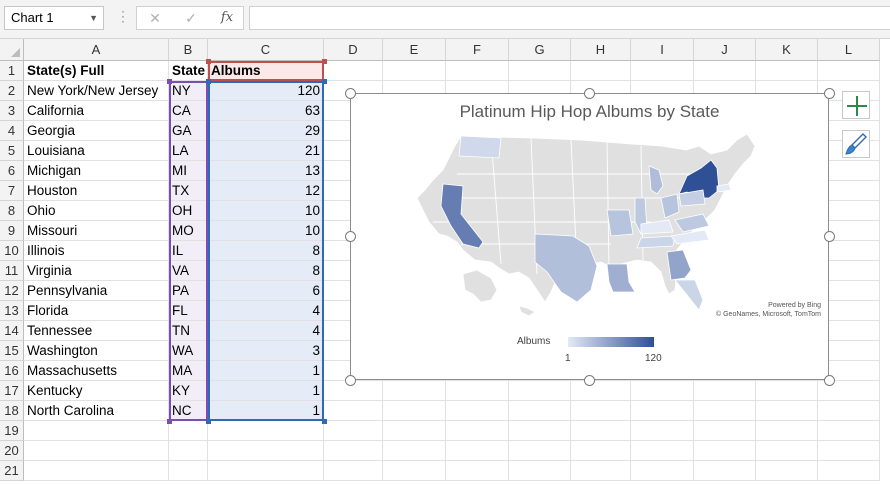 This screenshot has width=890, height=485. What do you see at coordinates (601, 50) in the screenshot?
I see `column-header-h: H` at bounding box center [601, 50].